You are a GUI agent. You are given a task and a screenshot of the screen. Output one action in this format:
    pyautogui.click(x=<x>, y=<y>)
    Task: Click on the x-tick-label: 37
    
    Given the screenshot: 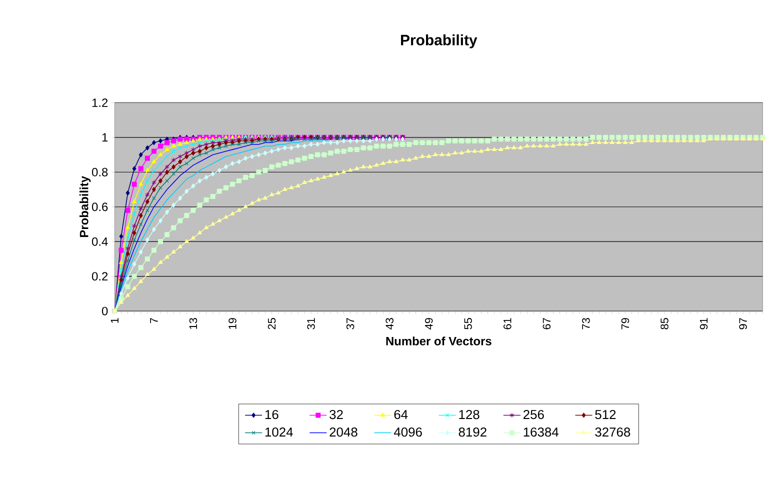 What is the action you would take?
    pyautogui.click(x=350, y=324)
    